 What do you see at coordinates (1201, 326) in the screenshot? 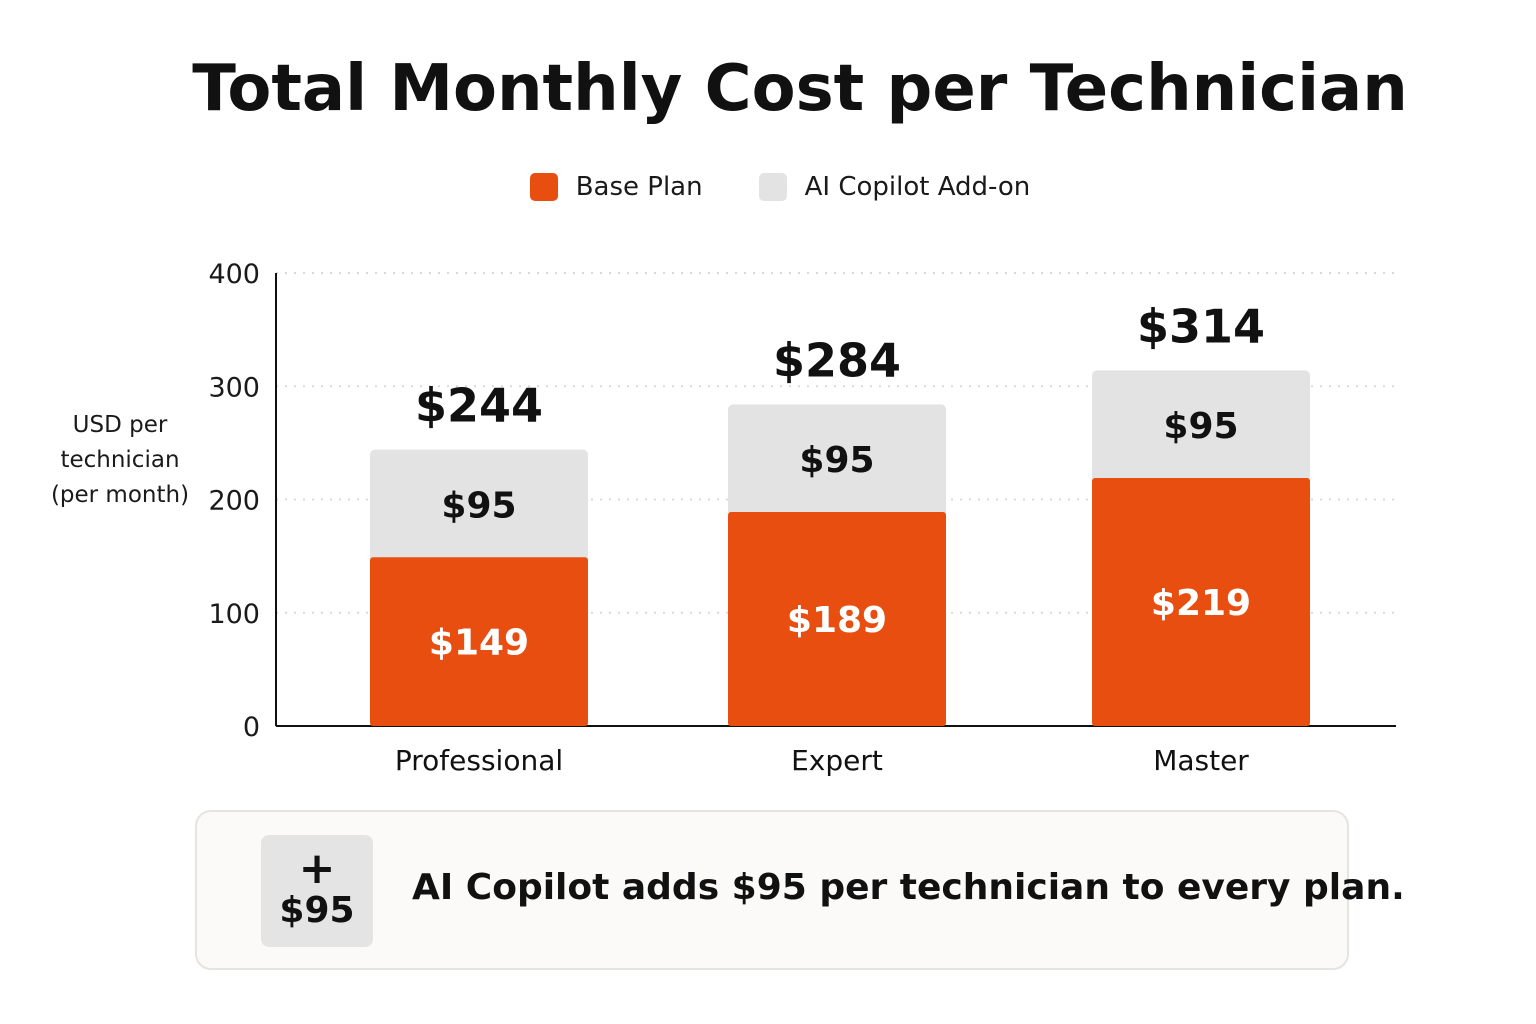
I see `data-label-total-master: $314` at bounding box center [1201, 326].